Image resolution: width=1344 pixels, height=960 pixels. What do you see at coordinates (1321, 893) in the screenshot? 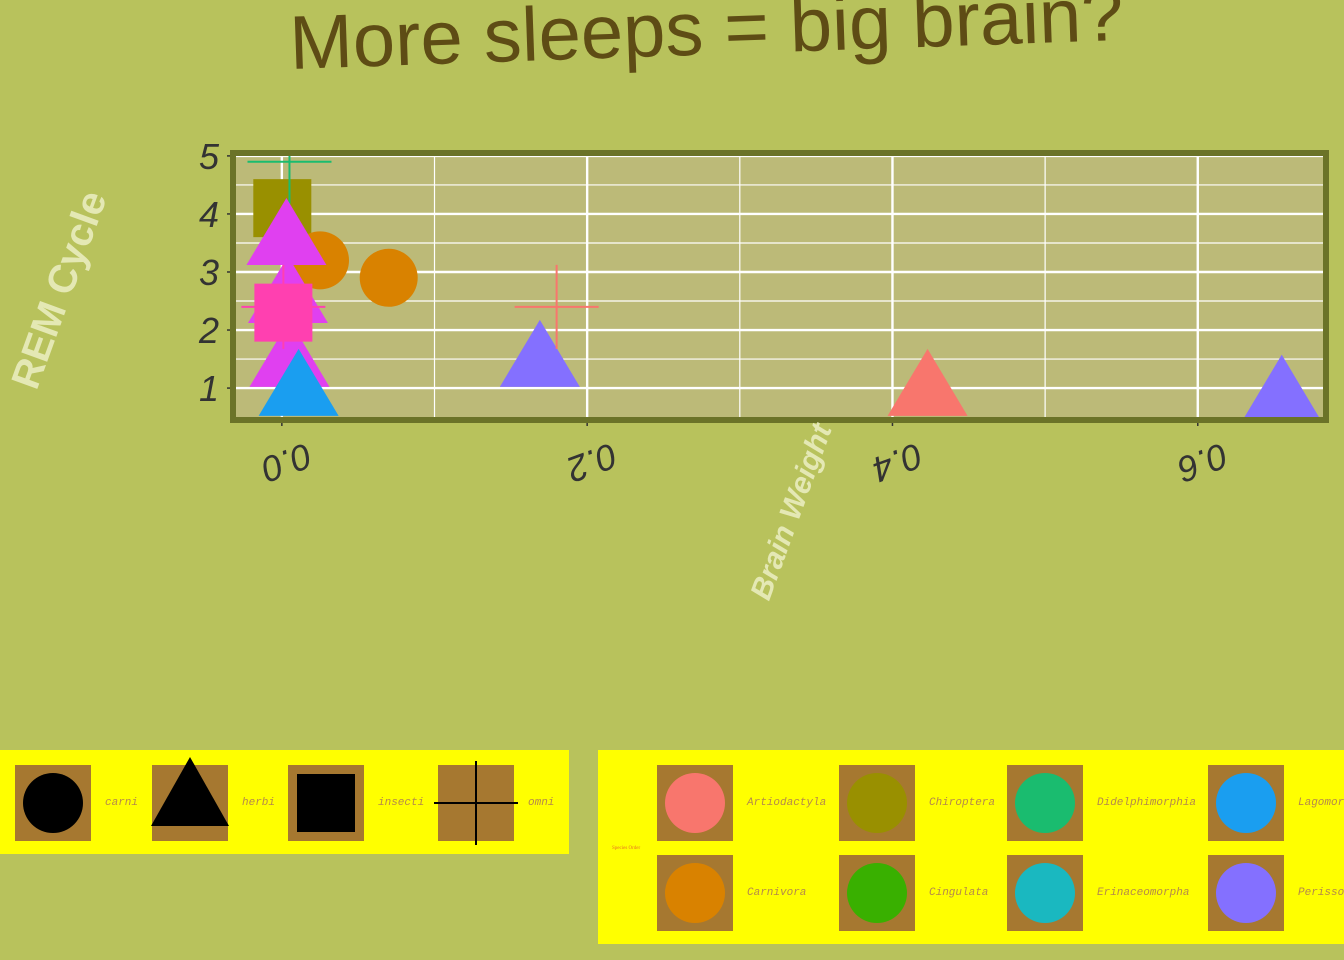
I see `legend-label-perissodactyla: Perissodactyla` at bounding box center [1321, 893].